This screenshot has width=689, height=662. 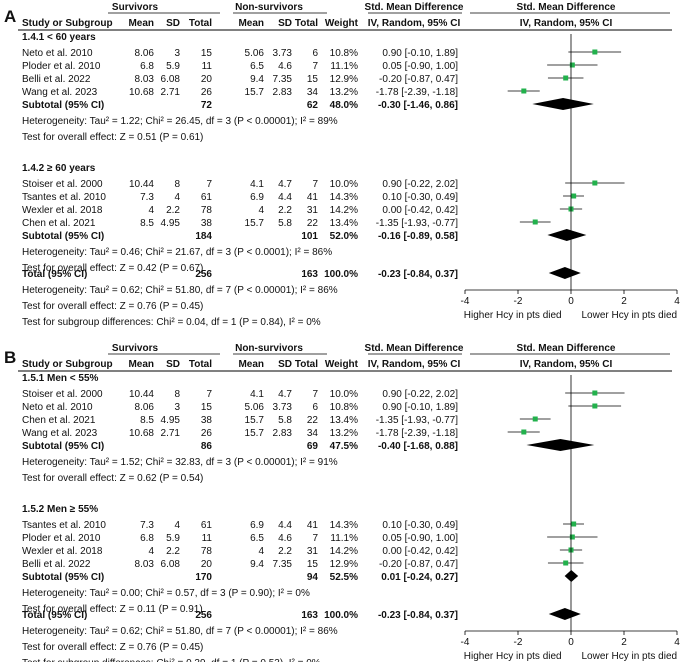 What do you see at coordinates (344, 66) in the screenshot?
I see `panel-a-subgroup-1-study-2-weight: 11.1%` at bounding box center [344, 66].